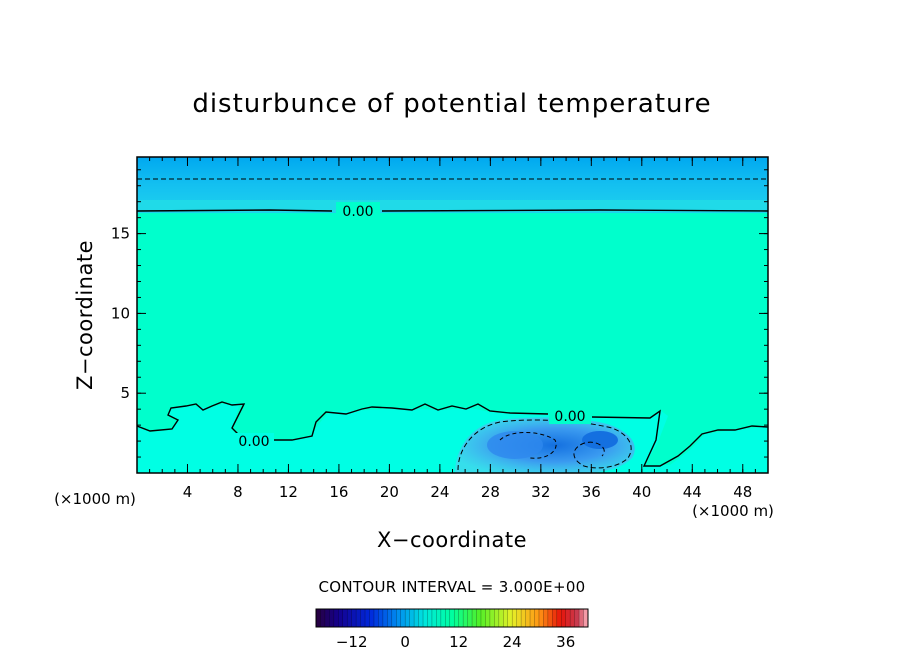 The height and width of the screenshot is (654, 904). What do you see at coordinates (338, 492) in the screenshot?
I see `x-tick-label: 16` at bounding box center [338, 492].